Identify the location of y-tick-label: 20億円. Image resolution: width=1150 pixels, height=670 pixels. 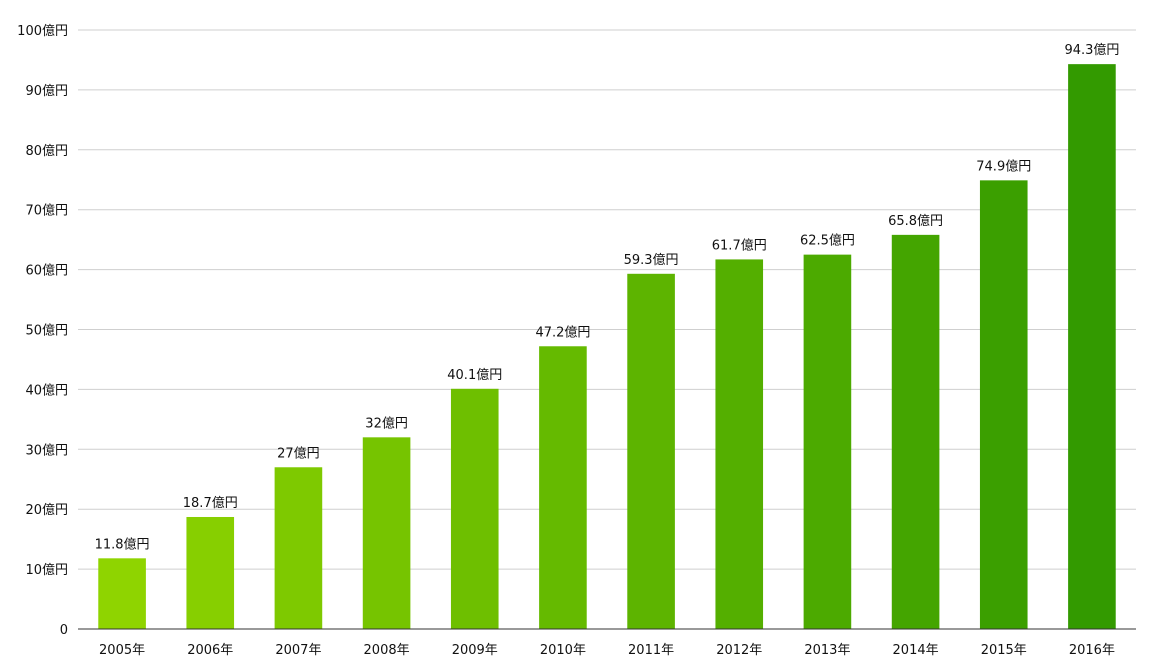
(46, 510).